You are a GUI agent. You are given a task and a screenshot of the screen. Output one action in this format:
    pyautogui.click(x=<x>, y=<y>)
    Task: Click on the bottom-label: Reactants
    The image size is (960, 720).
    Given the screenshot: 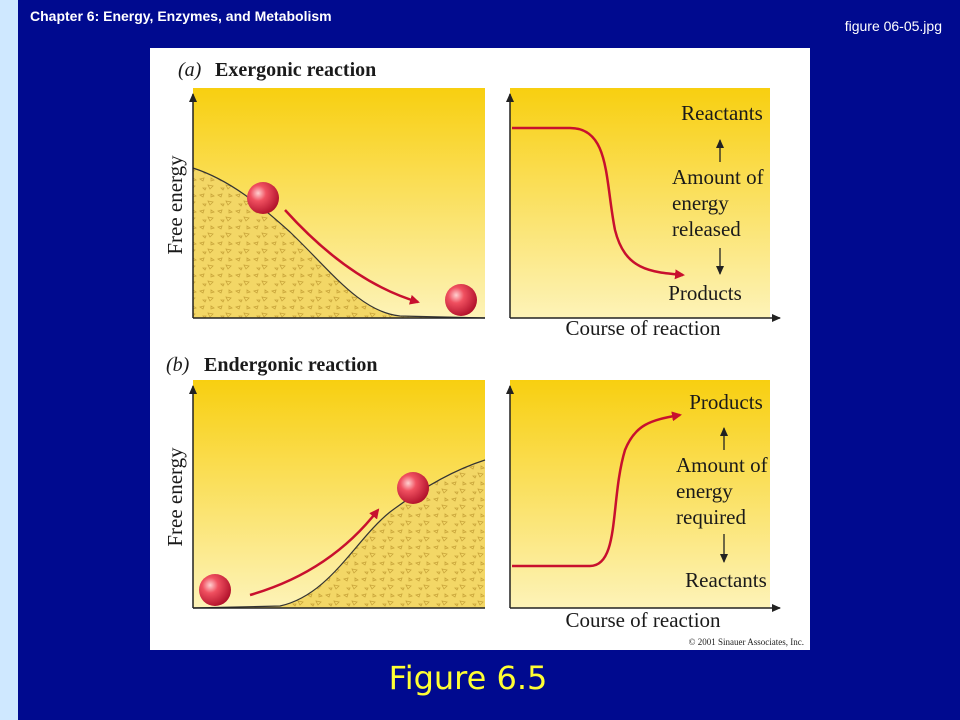 What is the action you would take?
    pyautogui.click(x=726, y=580)
    